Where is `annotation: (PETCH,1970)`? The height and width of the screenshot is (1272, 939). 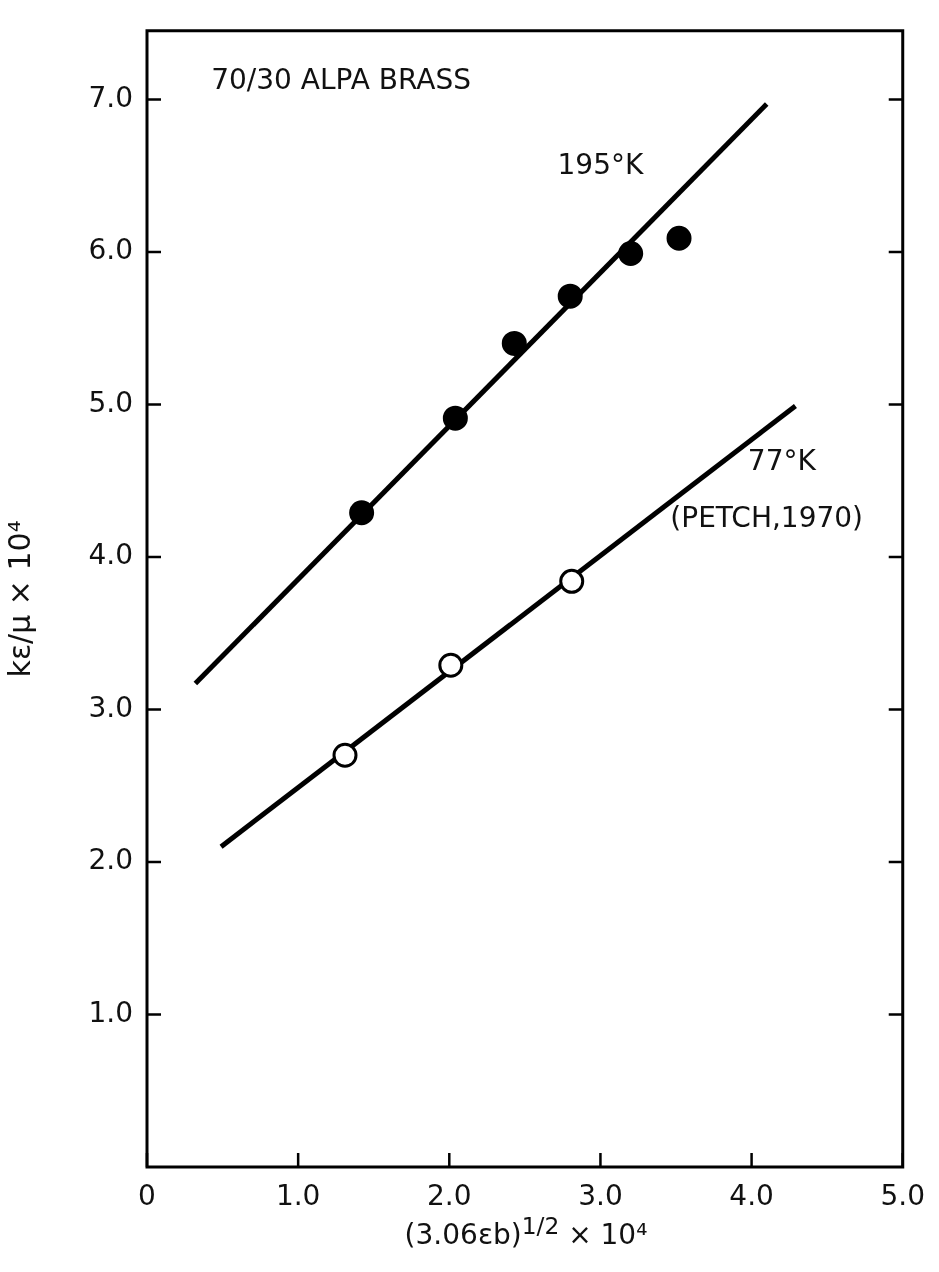 annotation: (PETCH,1970) is located at coordinates (767, 517).